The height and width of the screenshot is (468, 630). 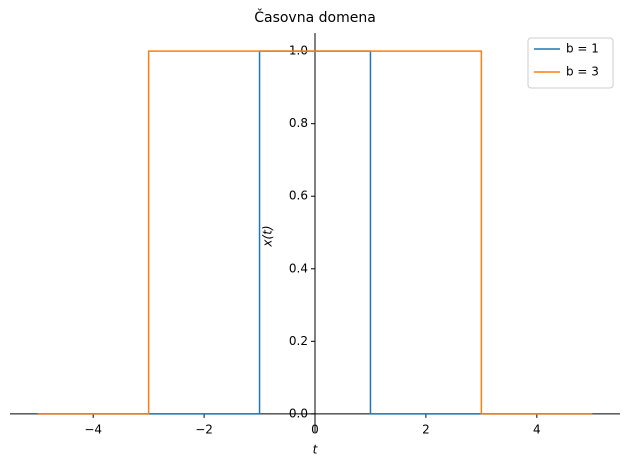 What do you see at coordinates (298, 268) in the screenshot?
I see `y-tick-label: 0.4` at bounding box center [298, 268].